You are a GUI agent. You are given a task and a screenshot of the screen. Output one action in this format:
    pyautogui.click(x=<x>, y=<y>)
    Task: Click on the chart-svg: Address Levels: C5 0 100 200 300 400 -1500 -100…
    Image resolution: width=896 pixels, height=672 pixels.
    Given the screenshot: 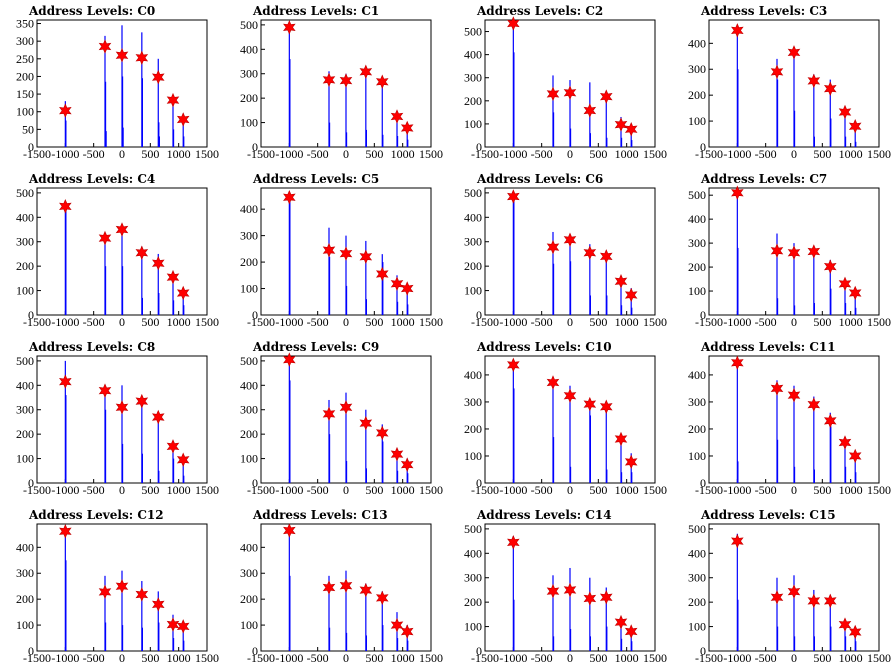 What is the action you would take?
    pyautogui.click(x=341, y=250)
    